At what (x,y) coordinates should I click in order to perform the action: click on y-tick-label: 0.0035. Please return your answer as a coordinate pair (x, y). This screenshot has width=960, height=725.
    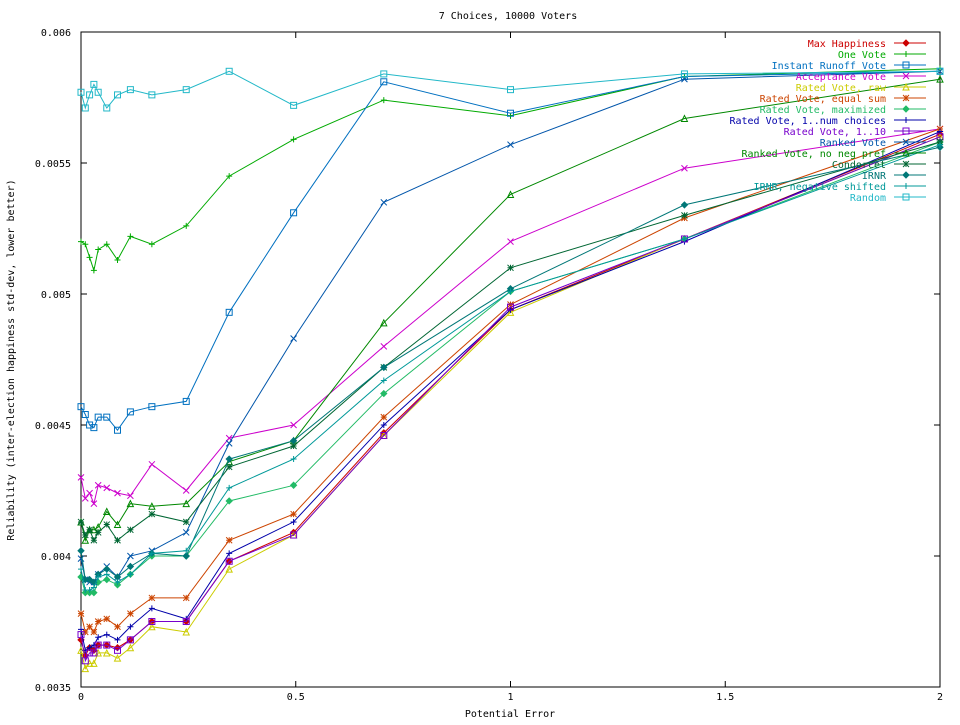
    Looking at the image, I should click on (53, 688).